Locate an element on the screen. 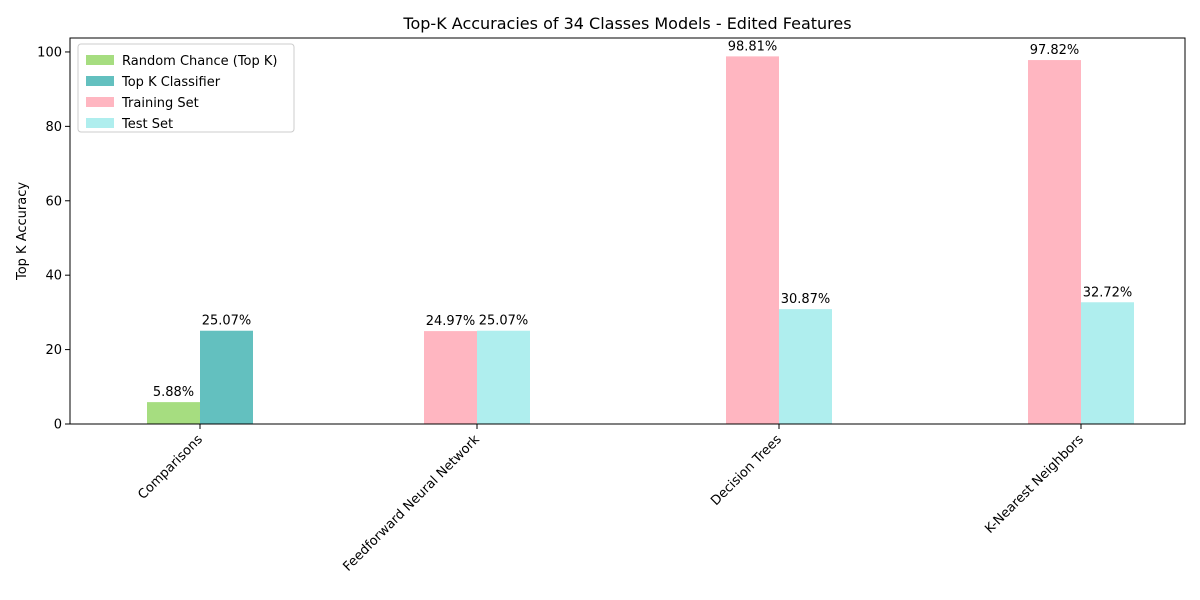 Image resolution: width=1200 pixels, height=600 pixels. y-axis: 0 20 40 60 80 100 is located at coordinates (53, 239).